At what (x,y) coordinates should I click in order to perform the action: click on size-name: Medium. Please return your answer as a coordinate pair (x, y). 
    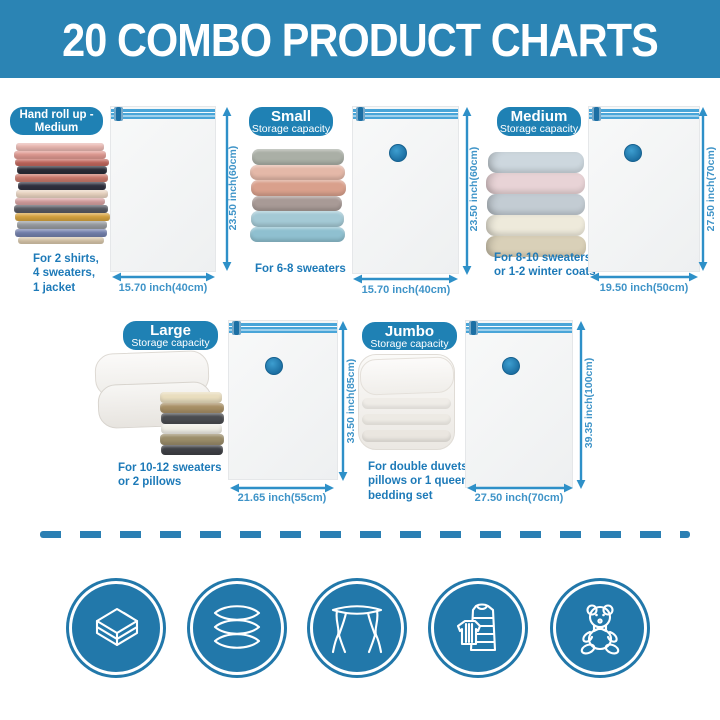
    Looking at the image, I should click on (539, 116).